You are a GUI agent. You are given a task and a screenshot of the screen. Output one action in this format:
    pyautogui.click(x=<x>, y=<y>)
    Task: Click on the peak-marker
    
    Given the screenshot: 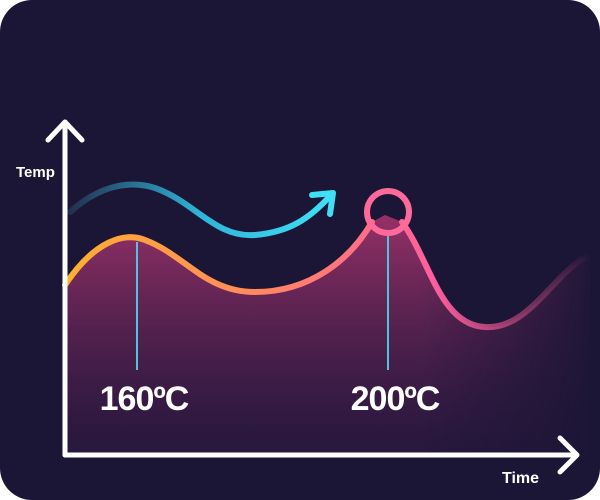 What is the action you would take?
    pyautogui.click(x=388, y=212)
    